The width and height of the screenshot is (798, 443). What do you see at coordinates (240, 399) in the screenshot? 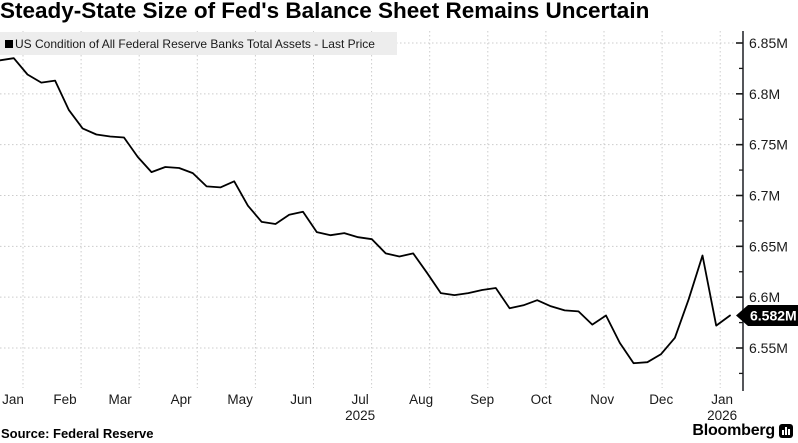
I see `x-month-label: May` at bounding box center [240, 399].